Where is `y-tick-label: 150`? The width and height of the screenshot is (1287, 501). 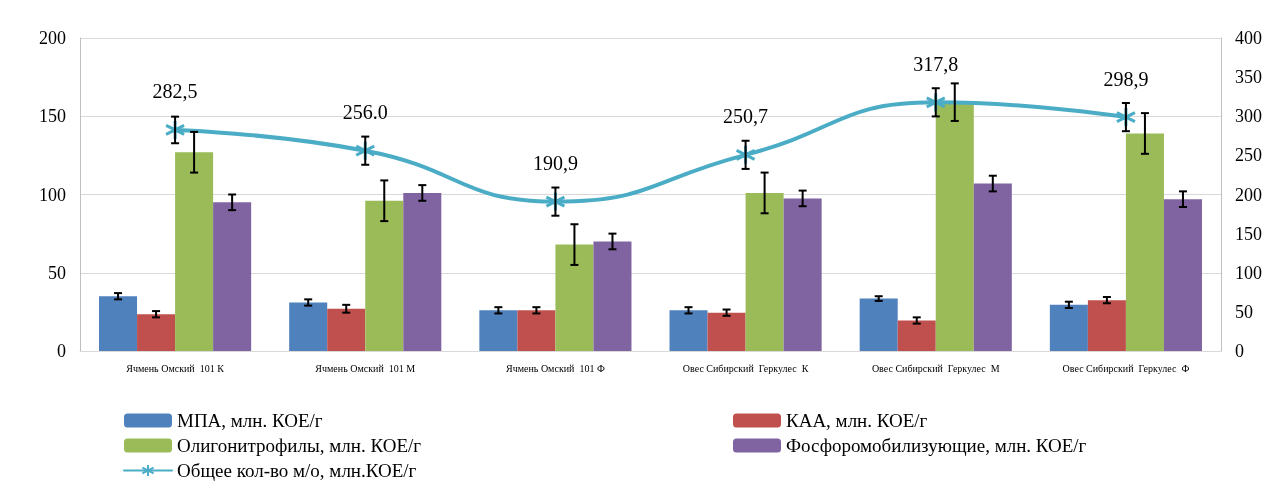
y-tick-label: 150 is located at coordinates (52, 116).